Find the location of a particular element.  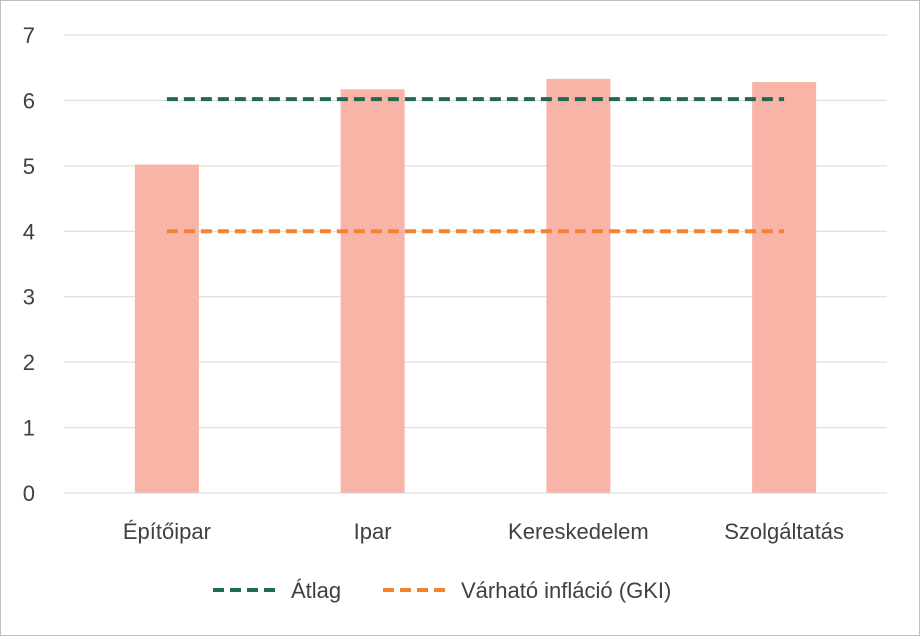

y-tick-label: 1 is located at coordinates (29, 428).